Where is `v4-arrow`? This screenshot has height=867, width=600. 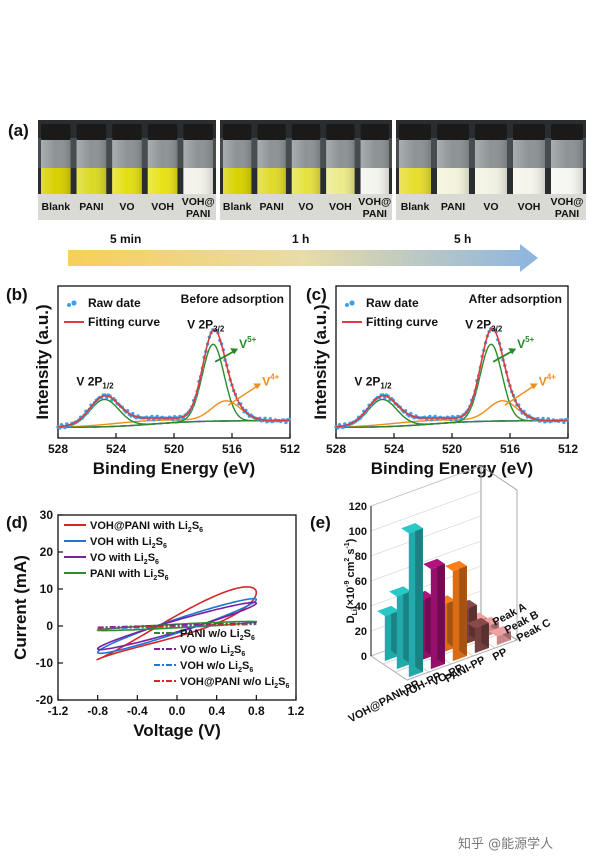 v4-arrow is located at coordinates (520, 395).